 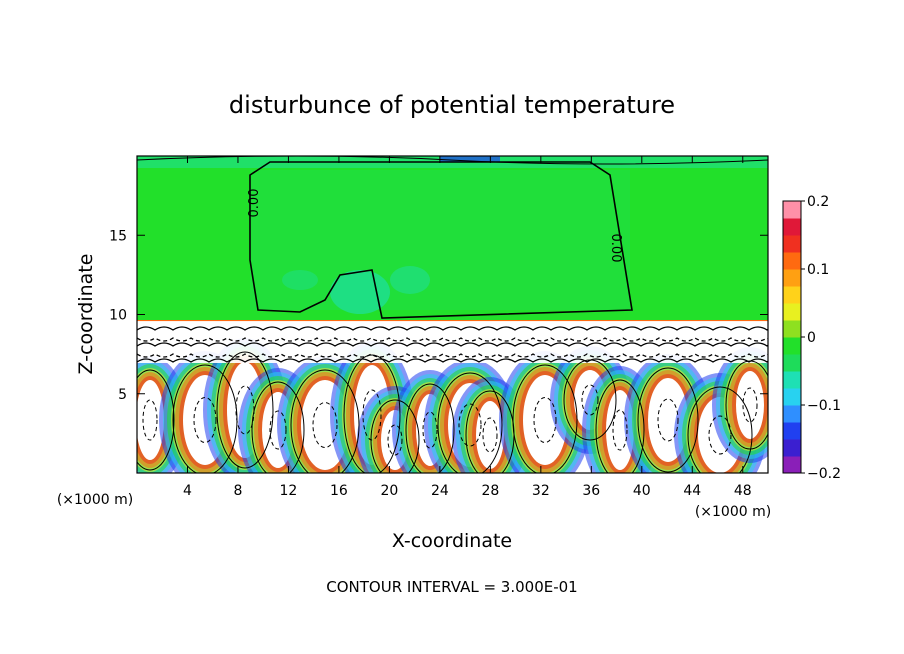 I want to click on colorbar-tick-label: −0.1, so click(x=824, y=406).